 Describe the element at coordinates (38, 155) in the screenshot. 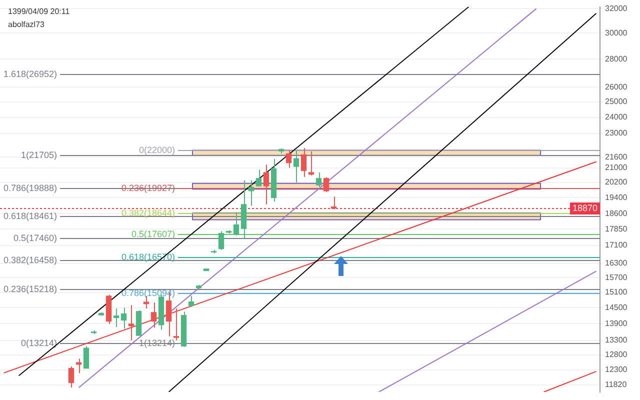

I see `ref-line-label: 1(21705)` at that location.